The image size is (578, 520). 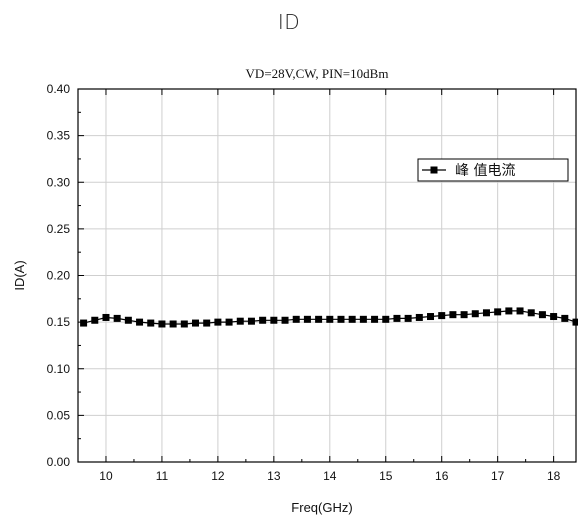 What do you see at coordinates (434, 170) in the screenshot?
I see `legend-marker-sample` at bounding box center [434, 170].